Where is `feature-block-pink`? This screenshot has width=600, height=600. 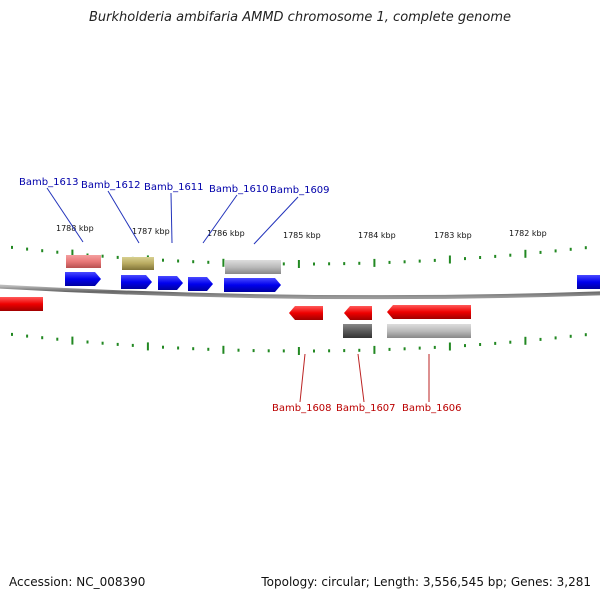
feature-block-pink is located at coordinates (83, 261).